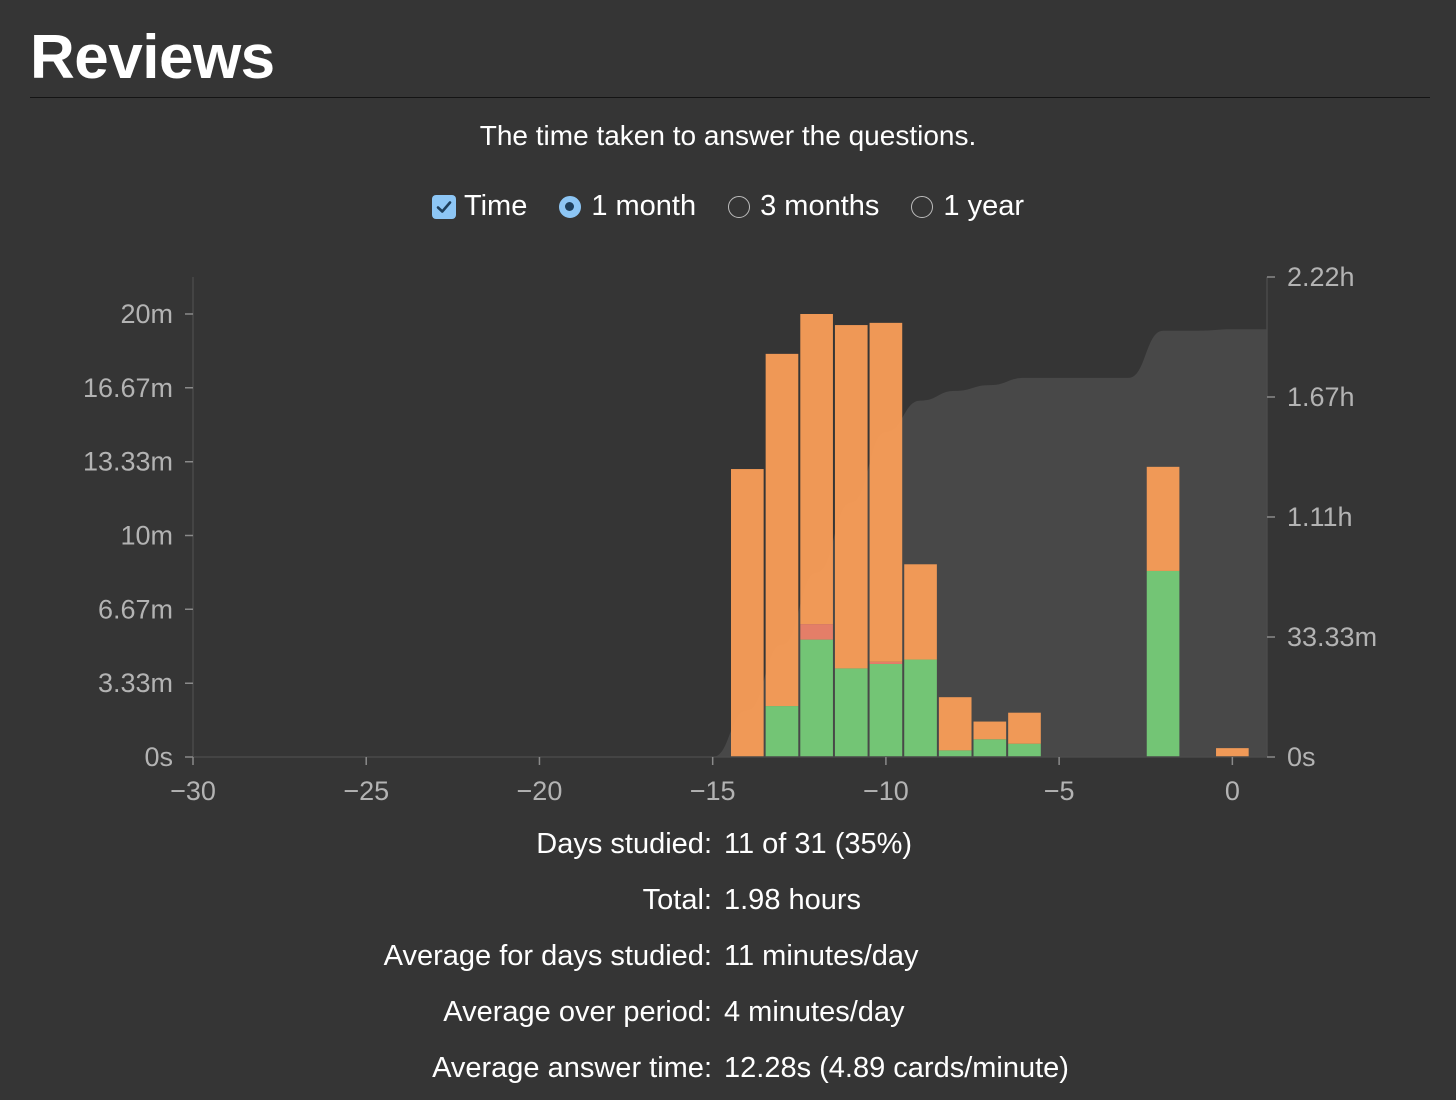  I want to click on bar-young-day--6, so click(1024, 728).